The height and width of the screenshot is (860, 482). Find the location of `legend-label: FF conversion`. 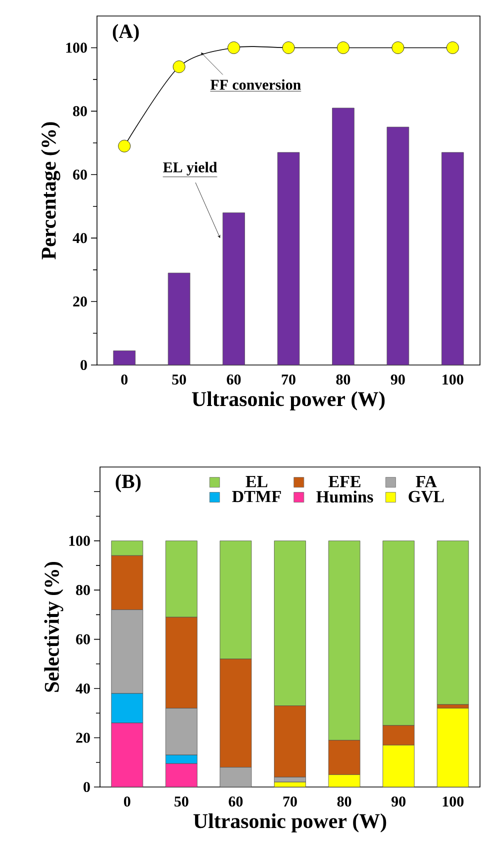

legend-label: FF conversion is located at coordinates (255, 84).